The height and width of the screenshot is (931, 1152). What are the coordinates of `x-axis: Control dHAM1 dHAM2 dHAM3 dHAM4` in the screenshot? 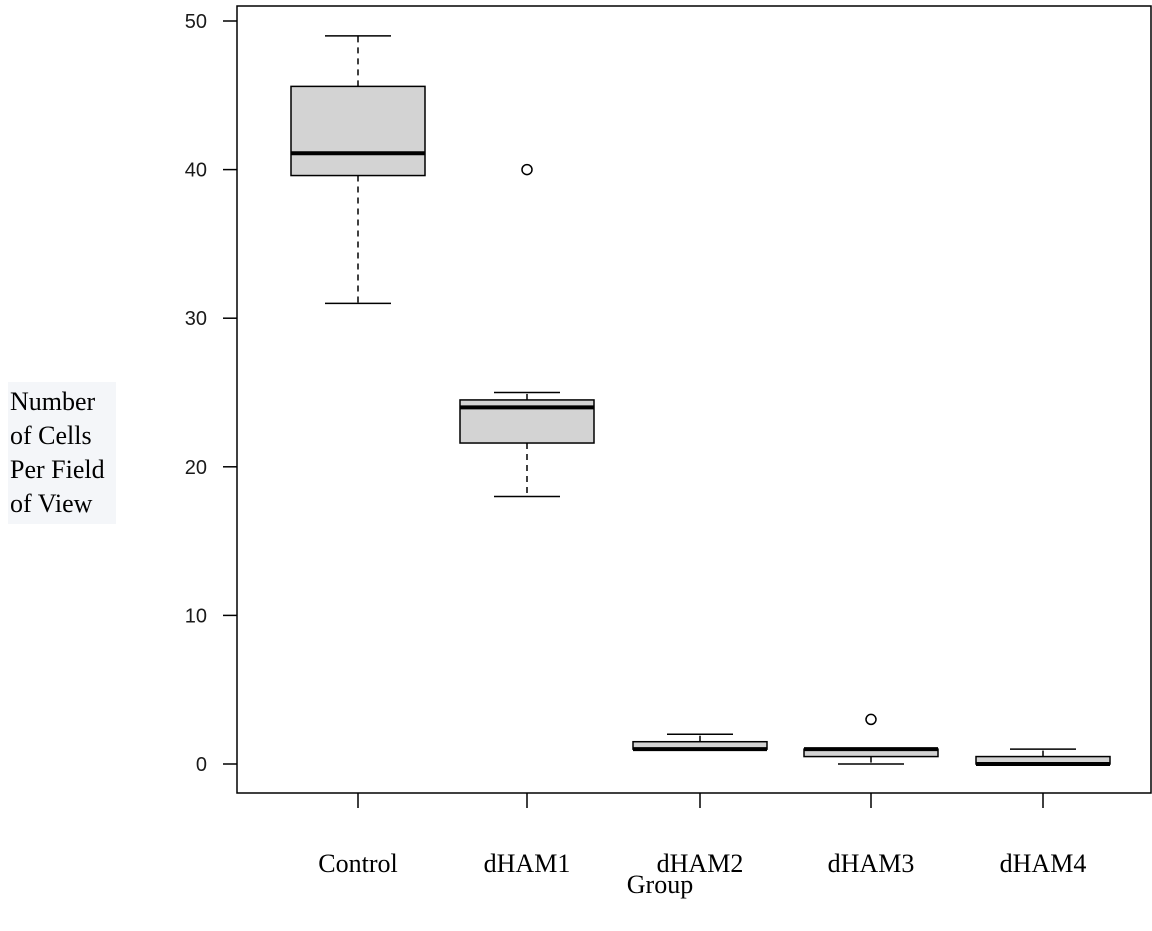 It's located at (702, 835).